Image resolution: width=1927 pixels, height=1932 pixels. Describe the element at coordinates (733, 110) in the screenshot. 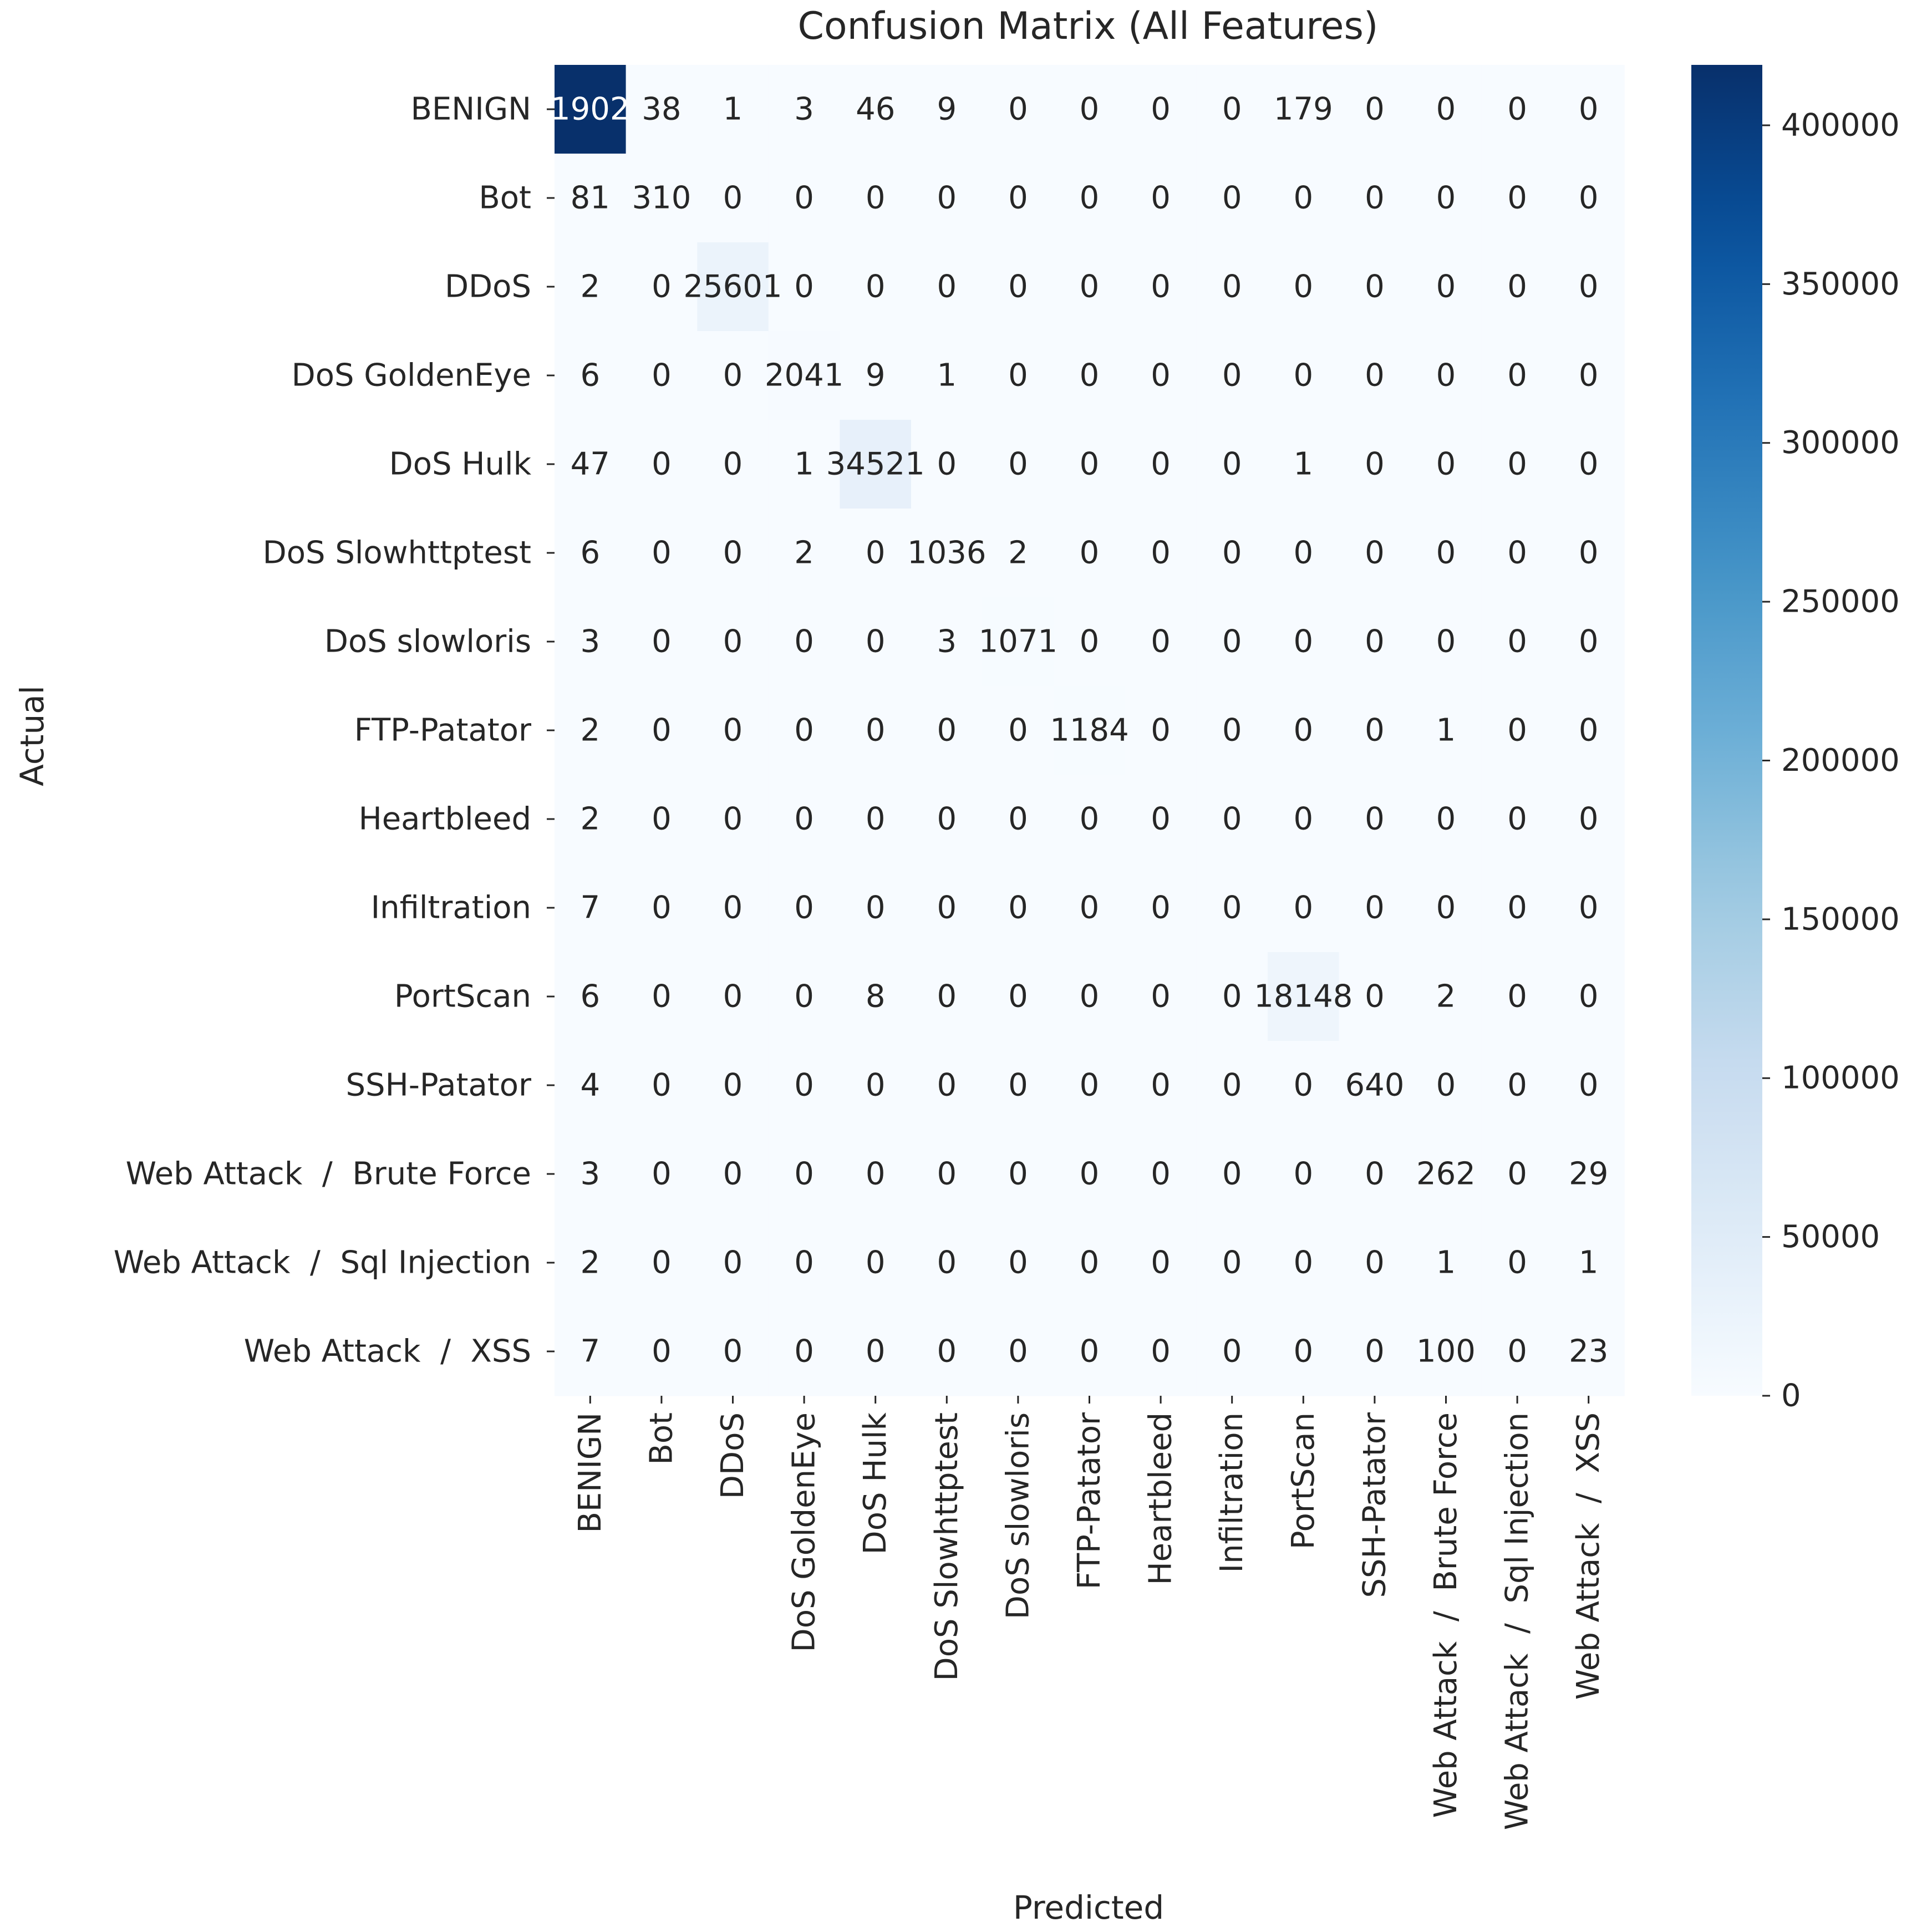

I see `cell-value-label: 1` at that location.